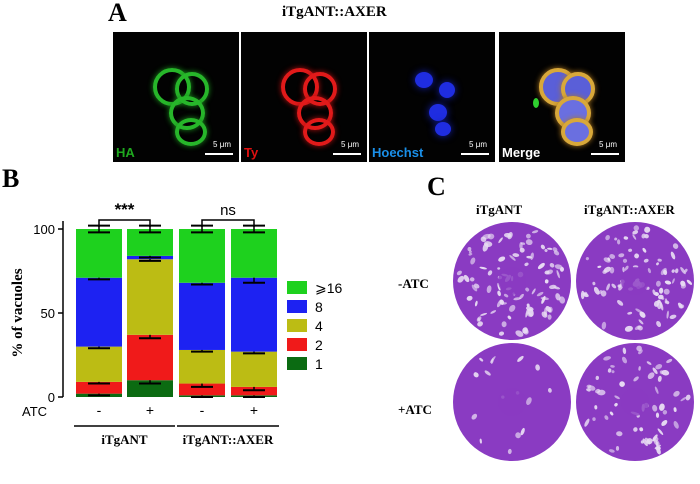 This screenshot has height=484, width=700. Describe the element at coordinates (319, 345) in the screenshot. I see `legend-label: 2` at that location.